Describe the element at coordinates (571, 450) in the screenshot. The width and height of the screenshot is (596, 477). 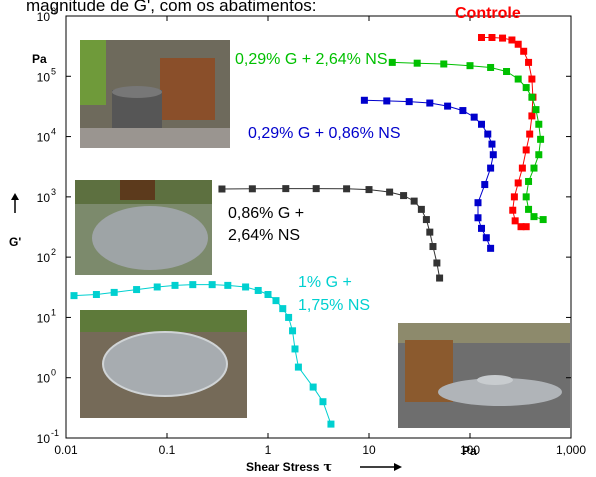
I see `x-tick-label: 1,000` at that location.